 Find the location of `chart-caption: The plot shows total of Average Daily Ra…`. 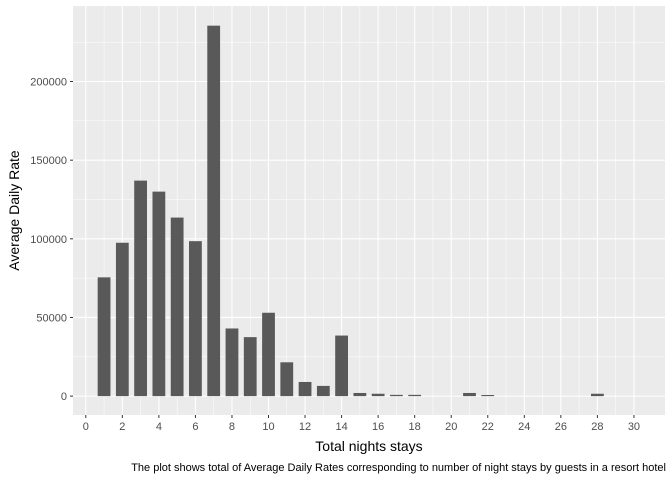

chart-caption: The plot shows total of Average Daily Ra… is located at coordinates (398, 468).